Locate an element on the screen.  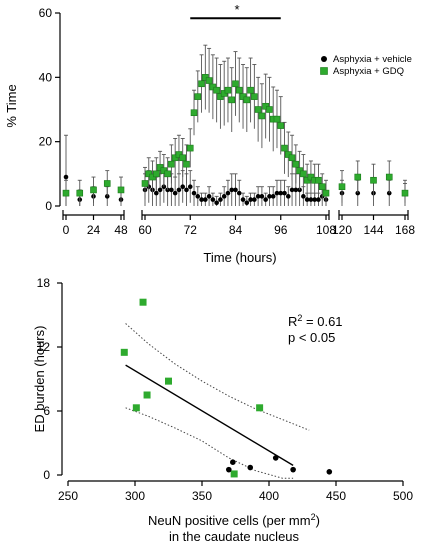
x-tick-label: 500 is located at coordinates (403, 496).